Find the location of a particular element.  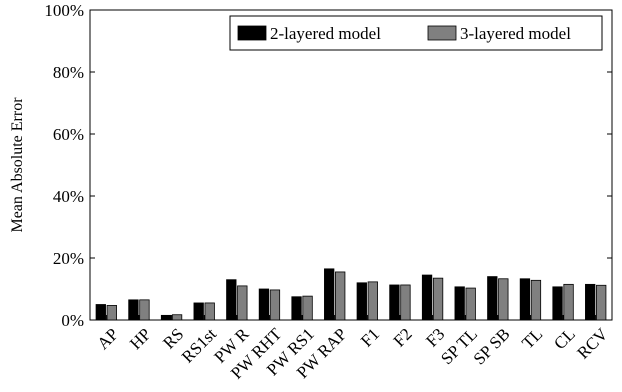

y-tick-label: 40% is located at coordinates (68, 196).